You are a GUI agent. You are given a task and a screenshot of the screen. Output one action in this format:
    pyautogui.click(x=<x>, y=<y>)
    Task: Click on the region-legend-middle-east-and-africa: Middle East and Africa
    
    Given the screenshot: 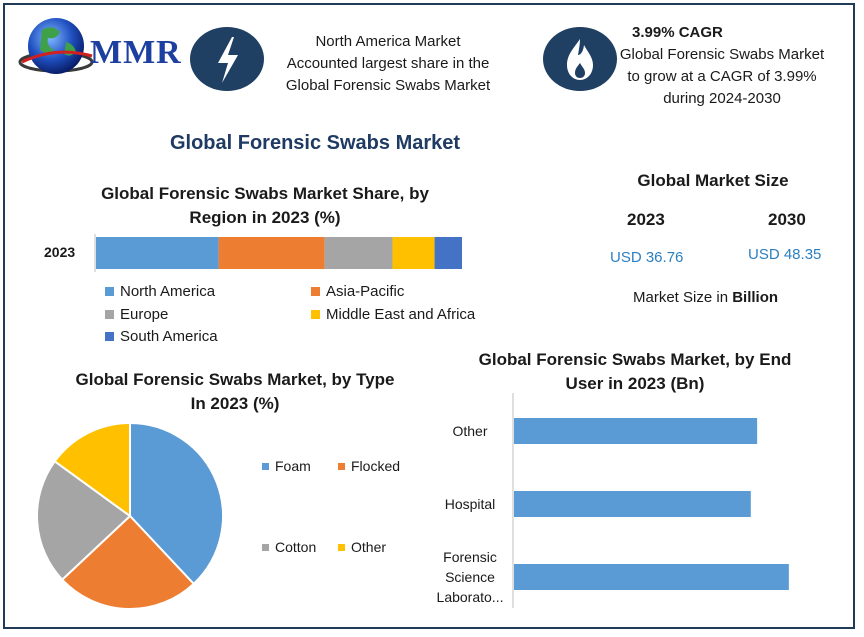 What is the action you would take?
    pyautogui.click(x=393, y=314)
    